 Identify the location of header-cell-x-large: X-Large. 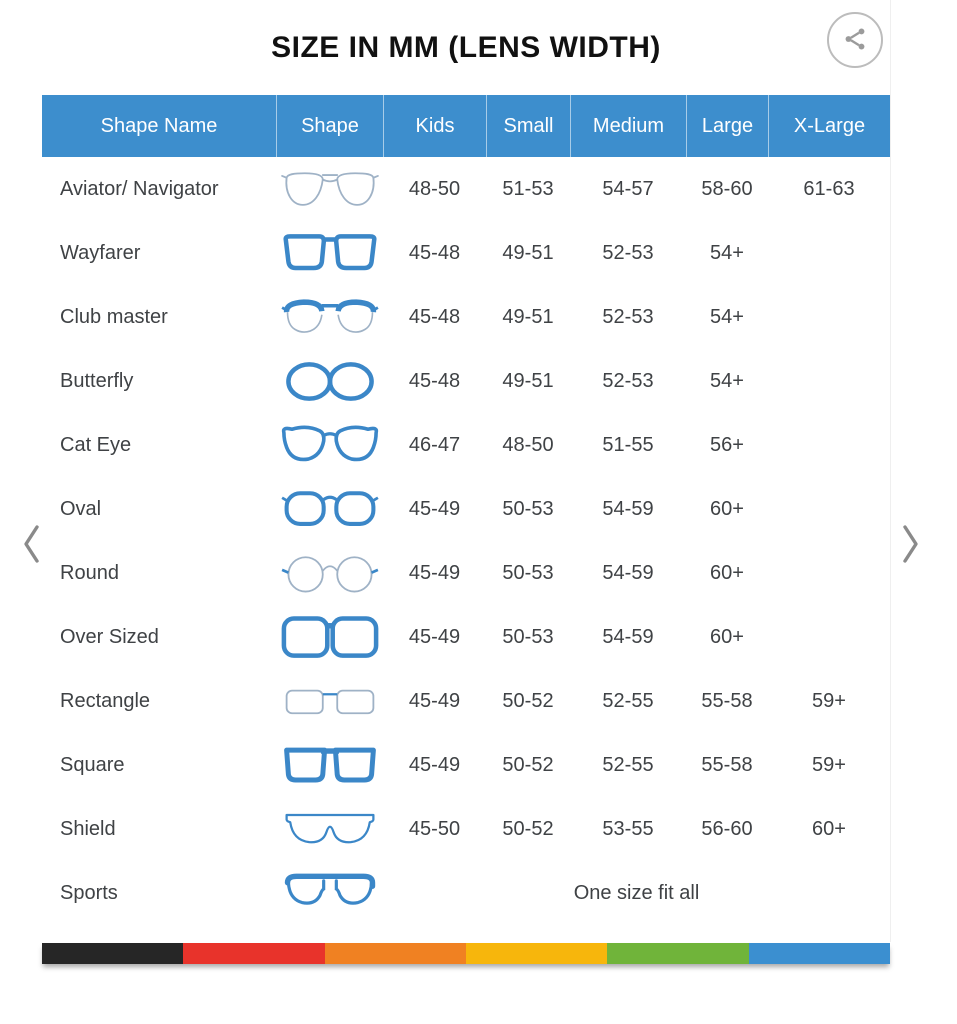
(829, 126).